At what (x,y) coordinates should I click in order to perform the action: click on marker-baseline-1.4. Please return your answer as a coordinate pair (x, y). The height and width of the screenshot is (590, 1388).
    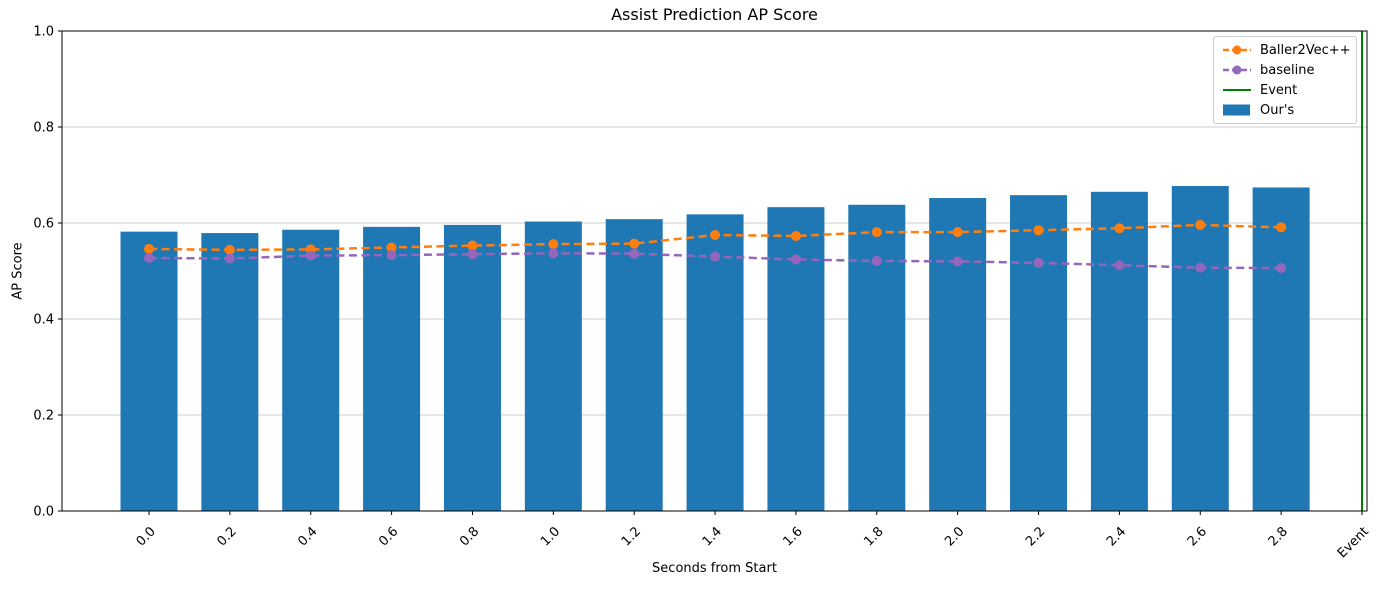
    Looking at the image, I should click on (715, 256).